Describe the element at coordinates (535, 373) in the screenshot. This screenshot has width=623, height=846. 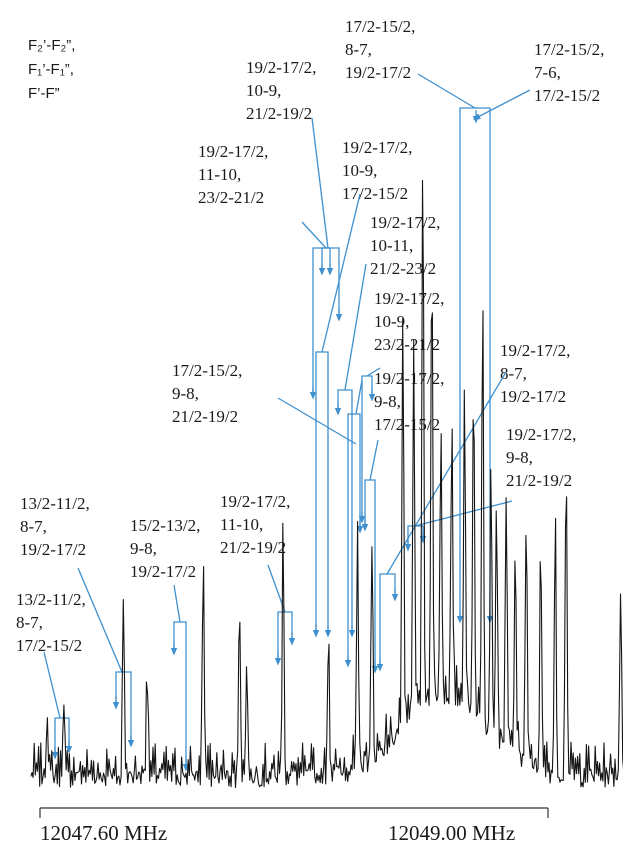
I see `transition-label: 19/2-17/2, 8-7, 19/2-17/2` at that location.